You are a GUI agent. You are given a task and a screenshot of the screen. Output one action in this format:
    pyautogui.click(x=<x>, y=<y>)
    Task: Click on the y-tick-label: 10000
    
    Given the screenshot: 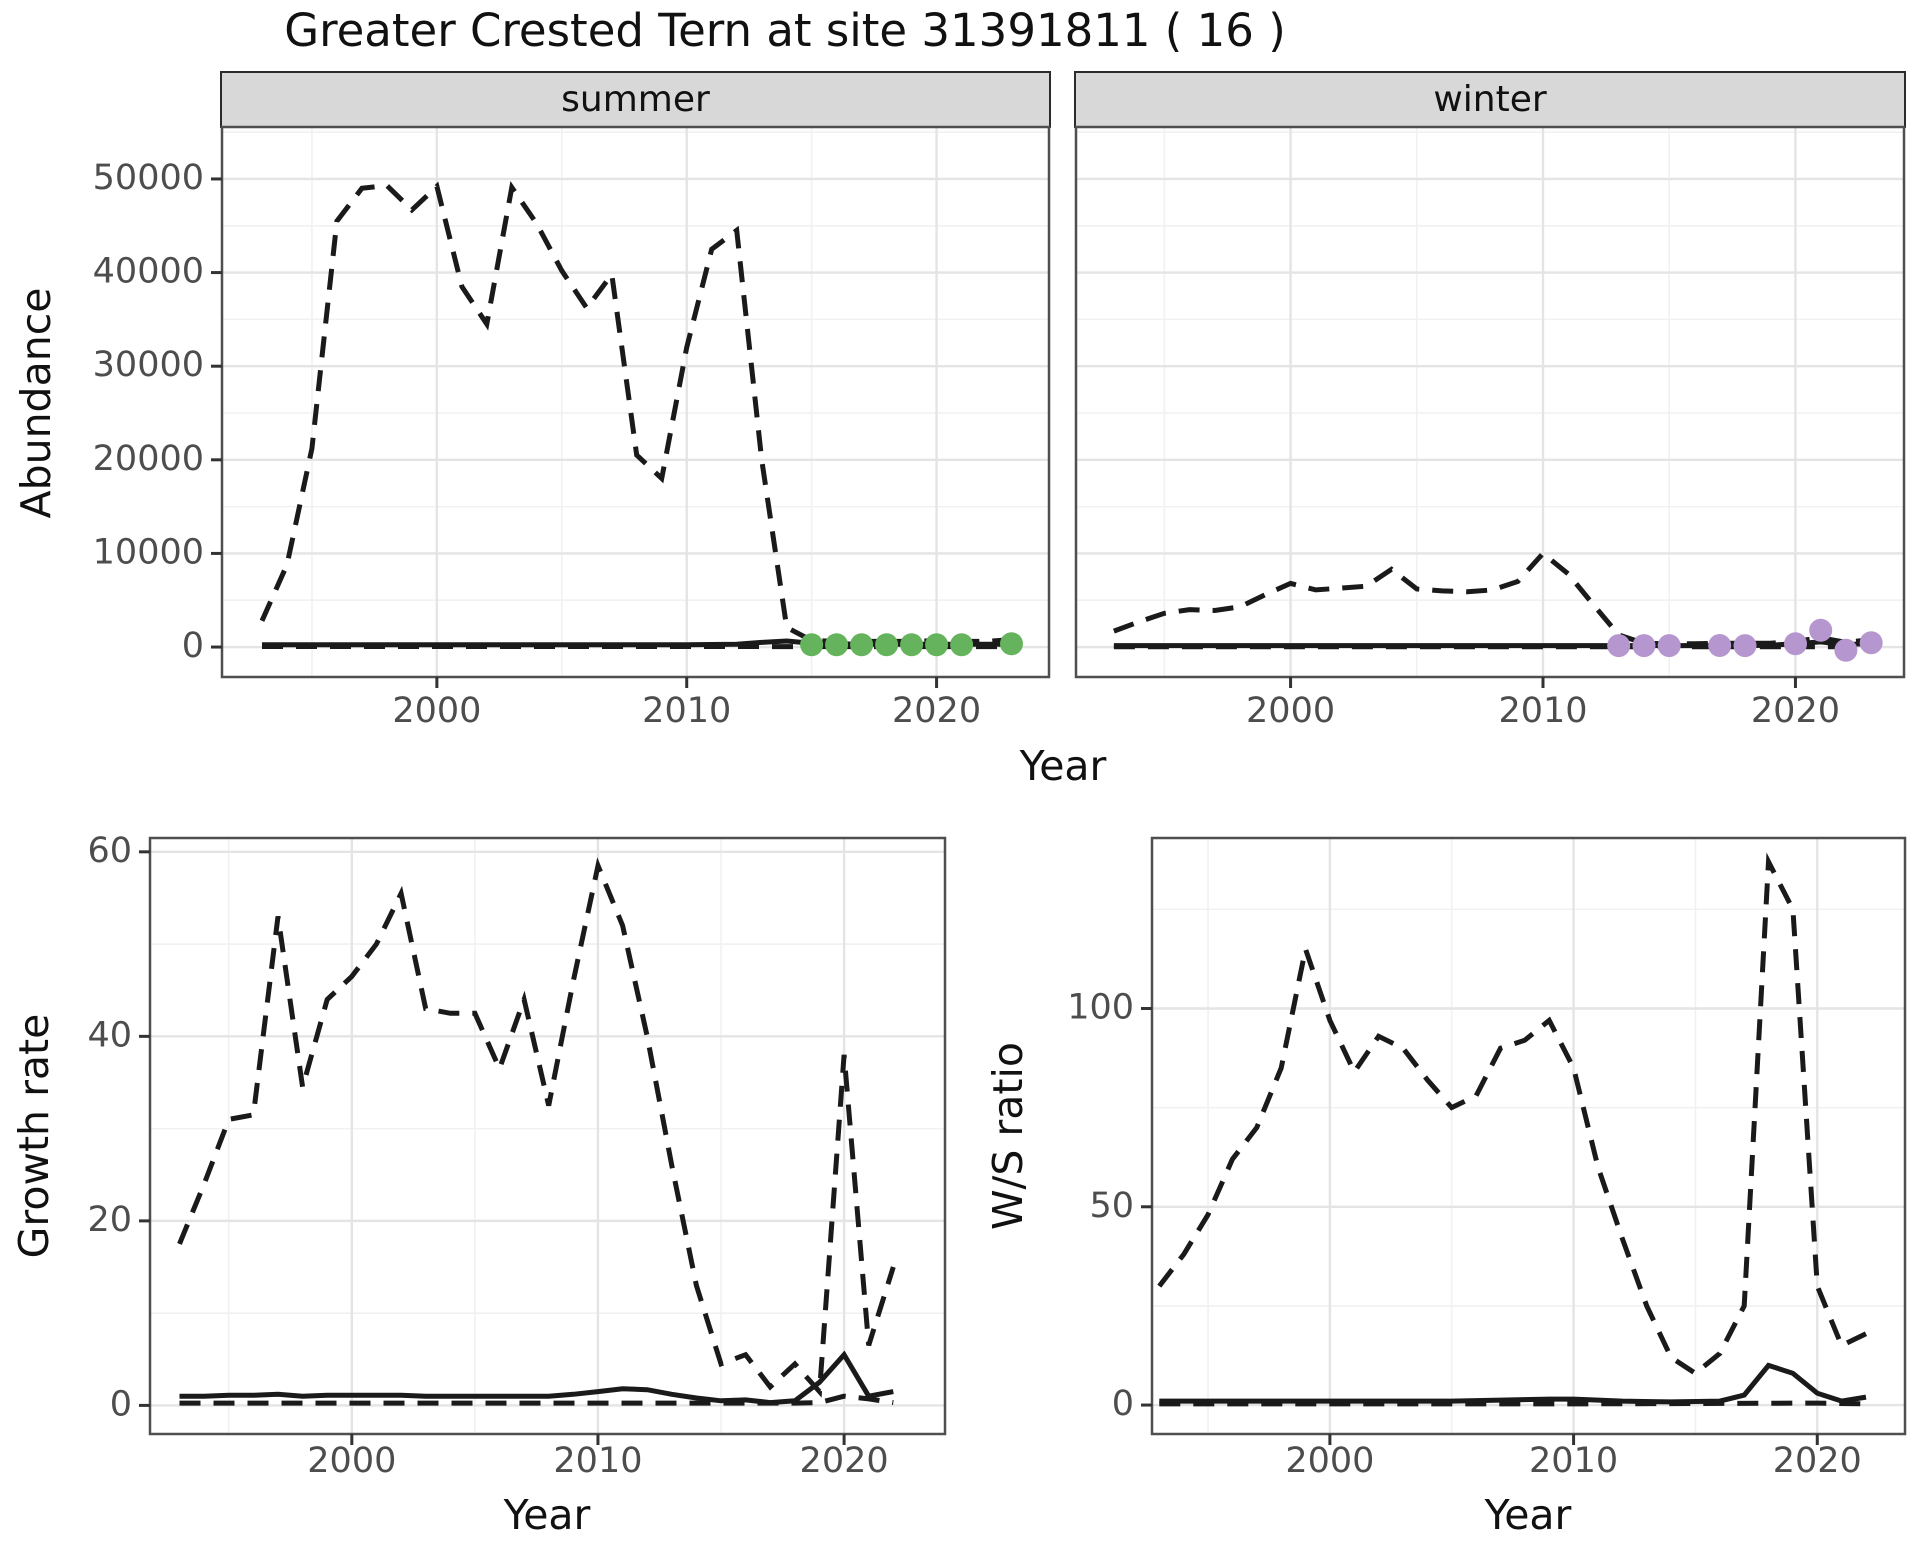 What is the action you would take?
    pyautogui.click(x=148, y=552)
    